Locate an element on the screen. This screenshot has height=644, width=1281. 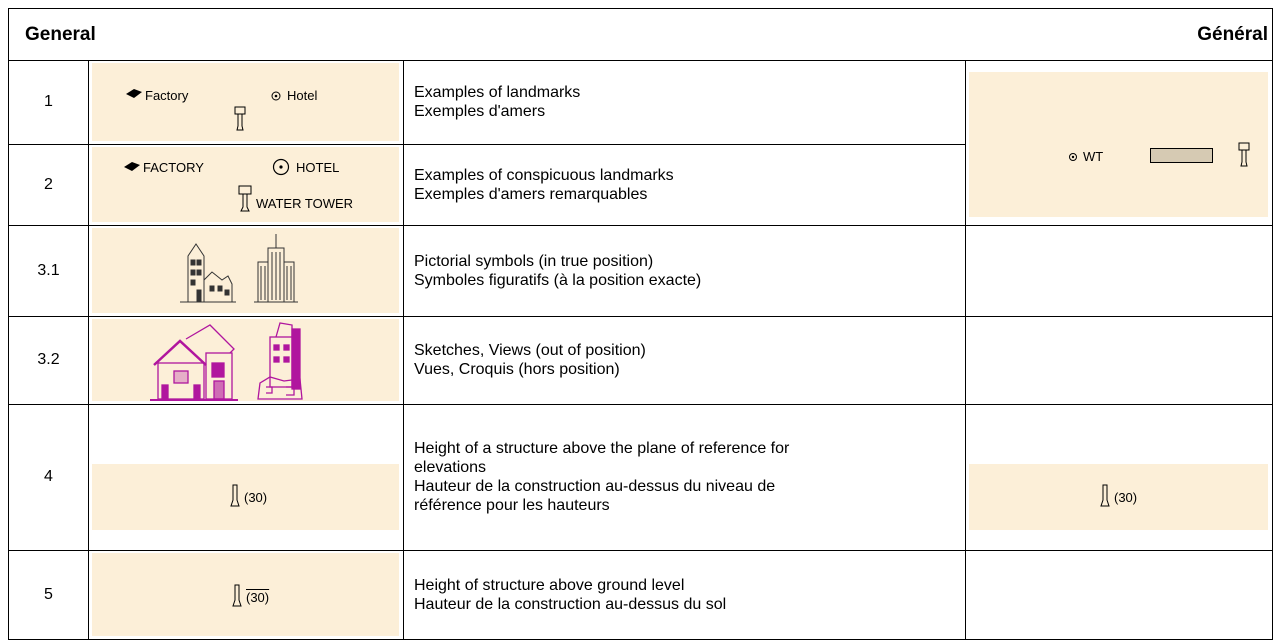
row-number: 1 is located at coordinates (48, 102).